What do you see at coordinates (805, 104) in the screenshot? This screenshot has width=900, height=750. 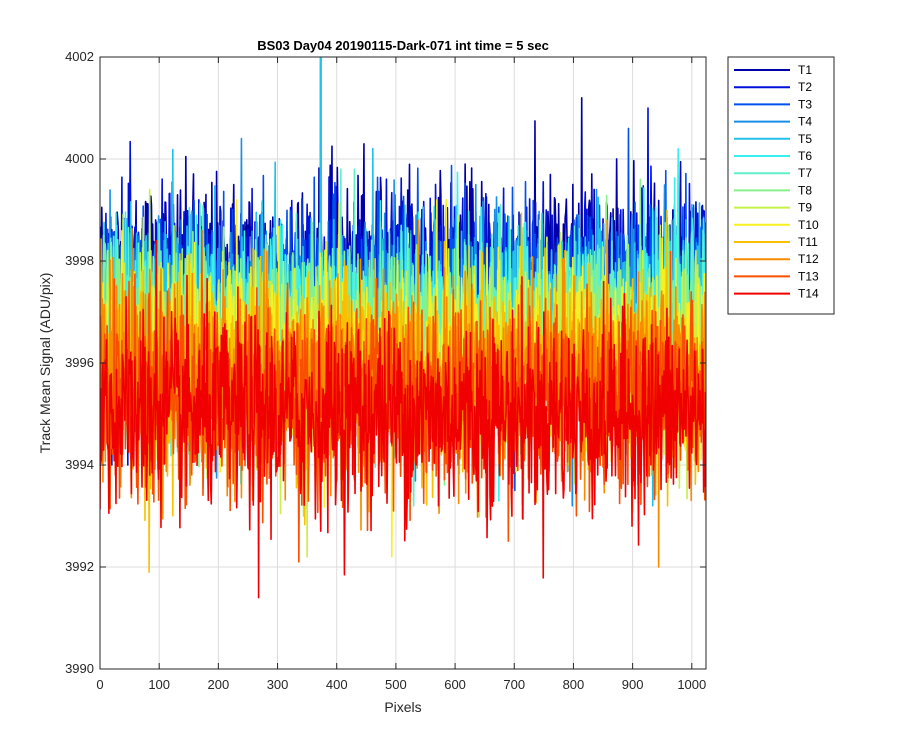 I see `legend-label-t3: T3` at bounding box center [805, 104].